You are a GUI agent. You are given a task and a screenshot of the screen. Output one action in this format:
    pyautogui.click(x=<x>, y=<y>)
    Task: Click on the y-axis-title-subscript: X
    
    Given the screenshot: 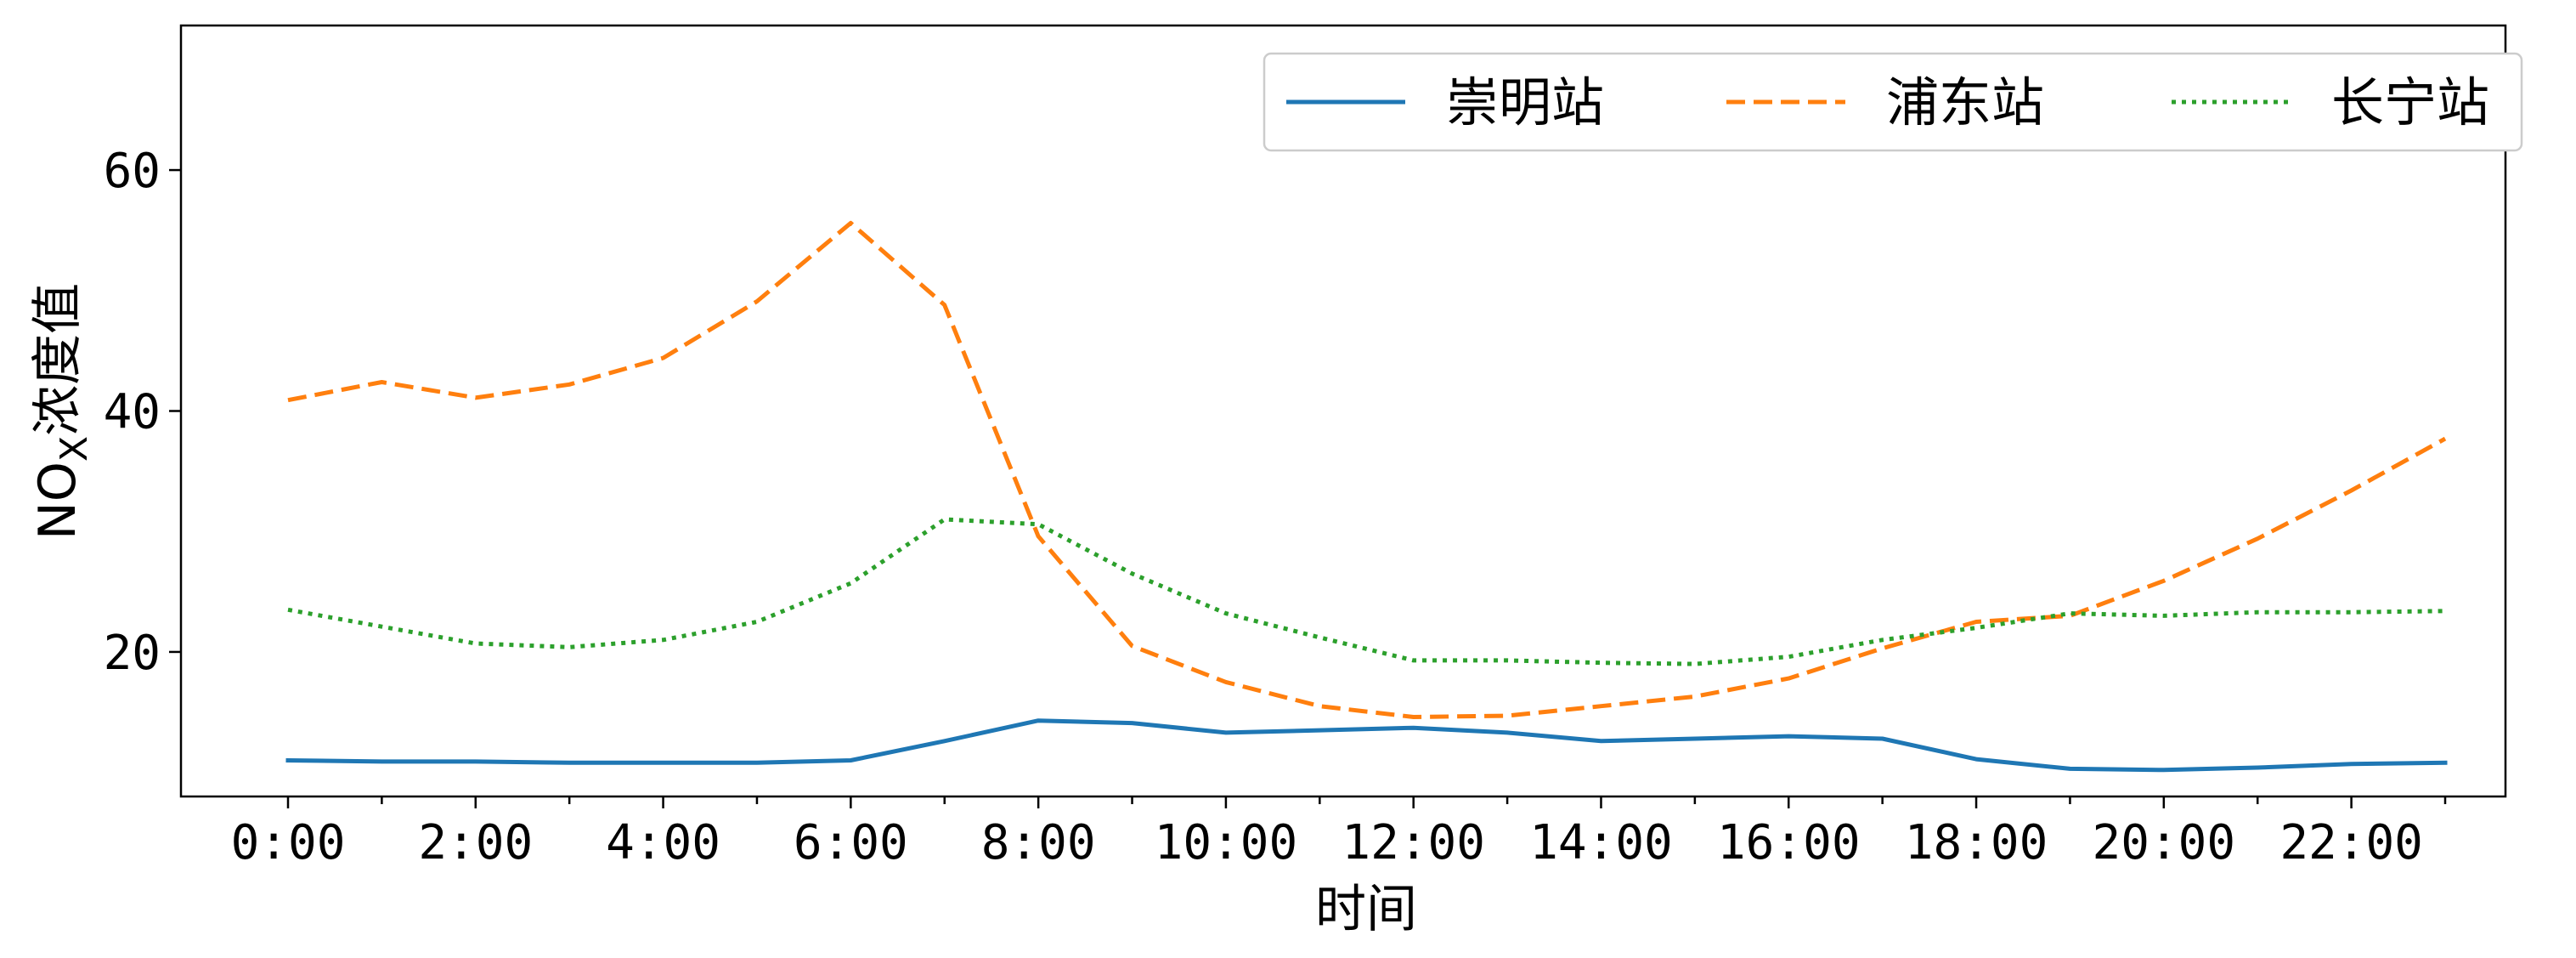 What is the action you would take?
    pyautogui.click(x=74, y=449)
    